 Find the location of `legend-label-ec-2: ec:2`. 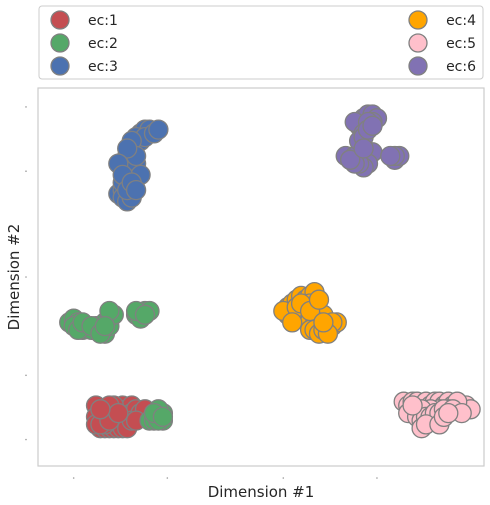

legend-label-ec-2: ec:2 is located at coordinates (103, 44).